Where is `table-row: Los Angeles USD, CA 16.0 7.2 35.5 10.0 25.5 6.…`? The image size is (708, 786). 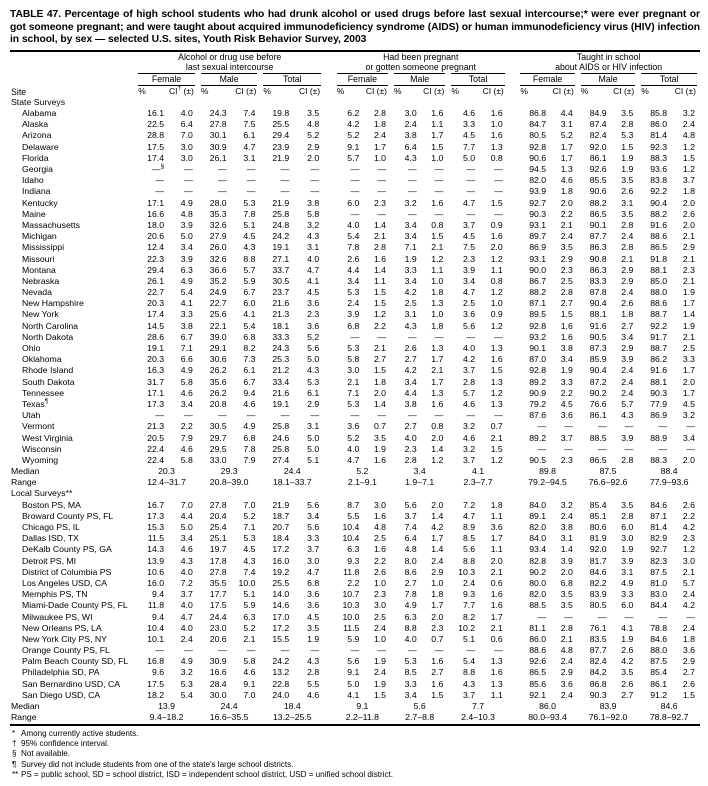 table-row: Los Angeles USD, CA 16.0 7.2 35.5 10.0 25.5 6.… is located at coordinates (355, 583).